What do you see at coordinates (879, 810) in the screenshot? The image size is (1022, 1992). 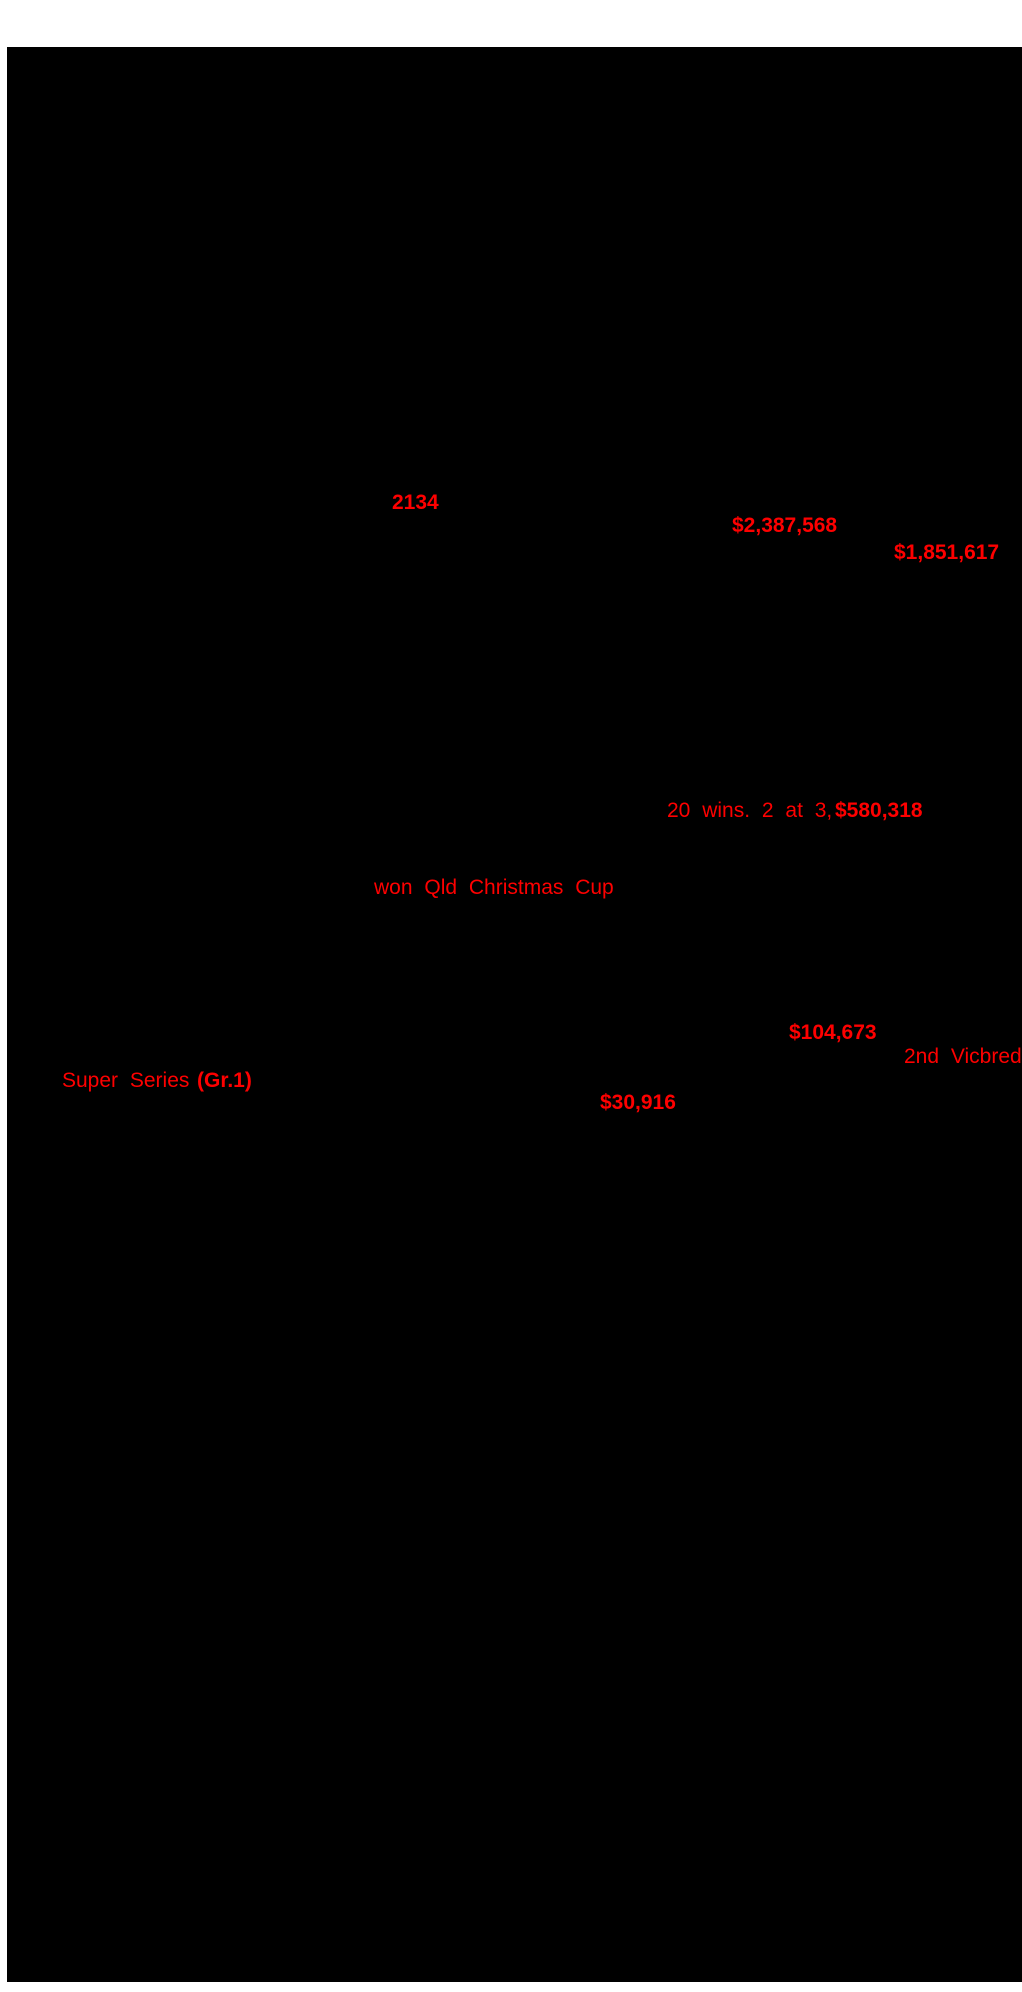 I see `highlight-wins-earnings: $580,318` at bounding box center [879, 810].